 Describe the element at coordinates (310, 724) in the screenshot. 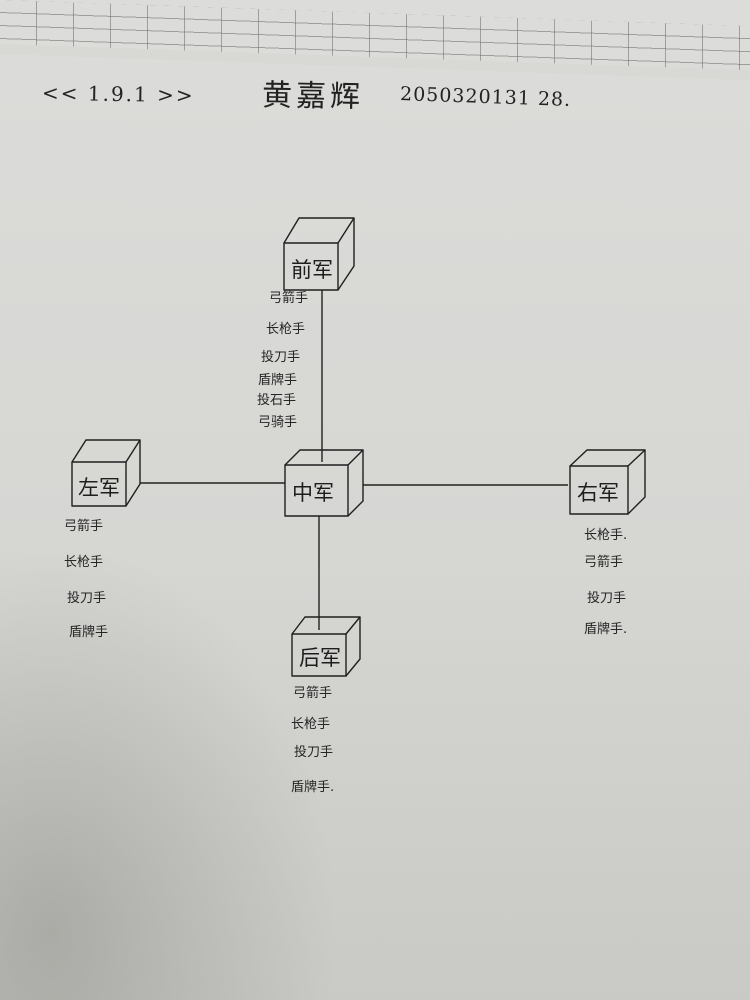

I see `rear-role-2: 长枪手` at that location.